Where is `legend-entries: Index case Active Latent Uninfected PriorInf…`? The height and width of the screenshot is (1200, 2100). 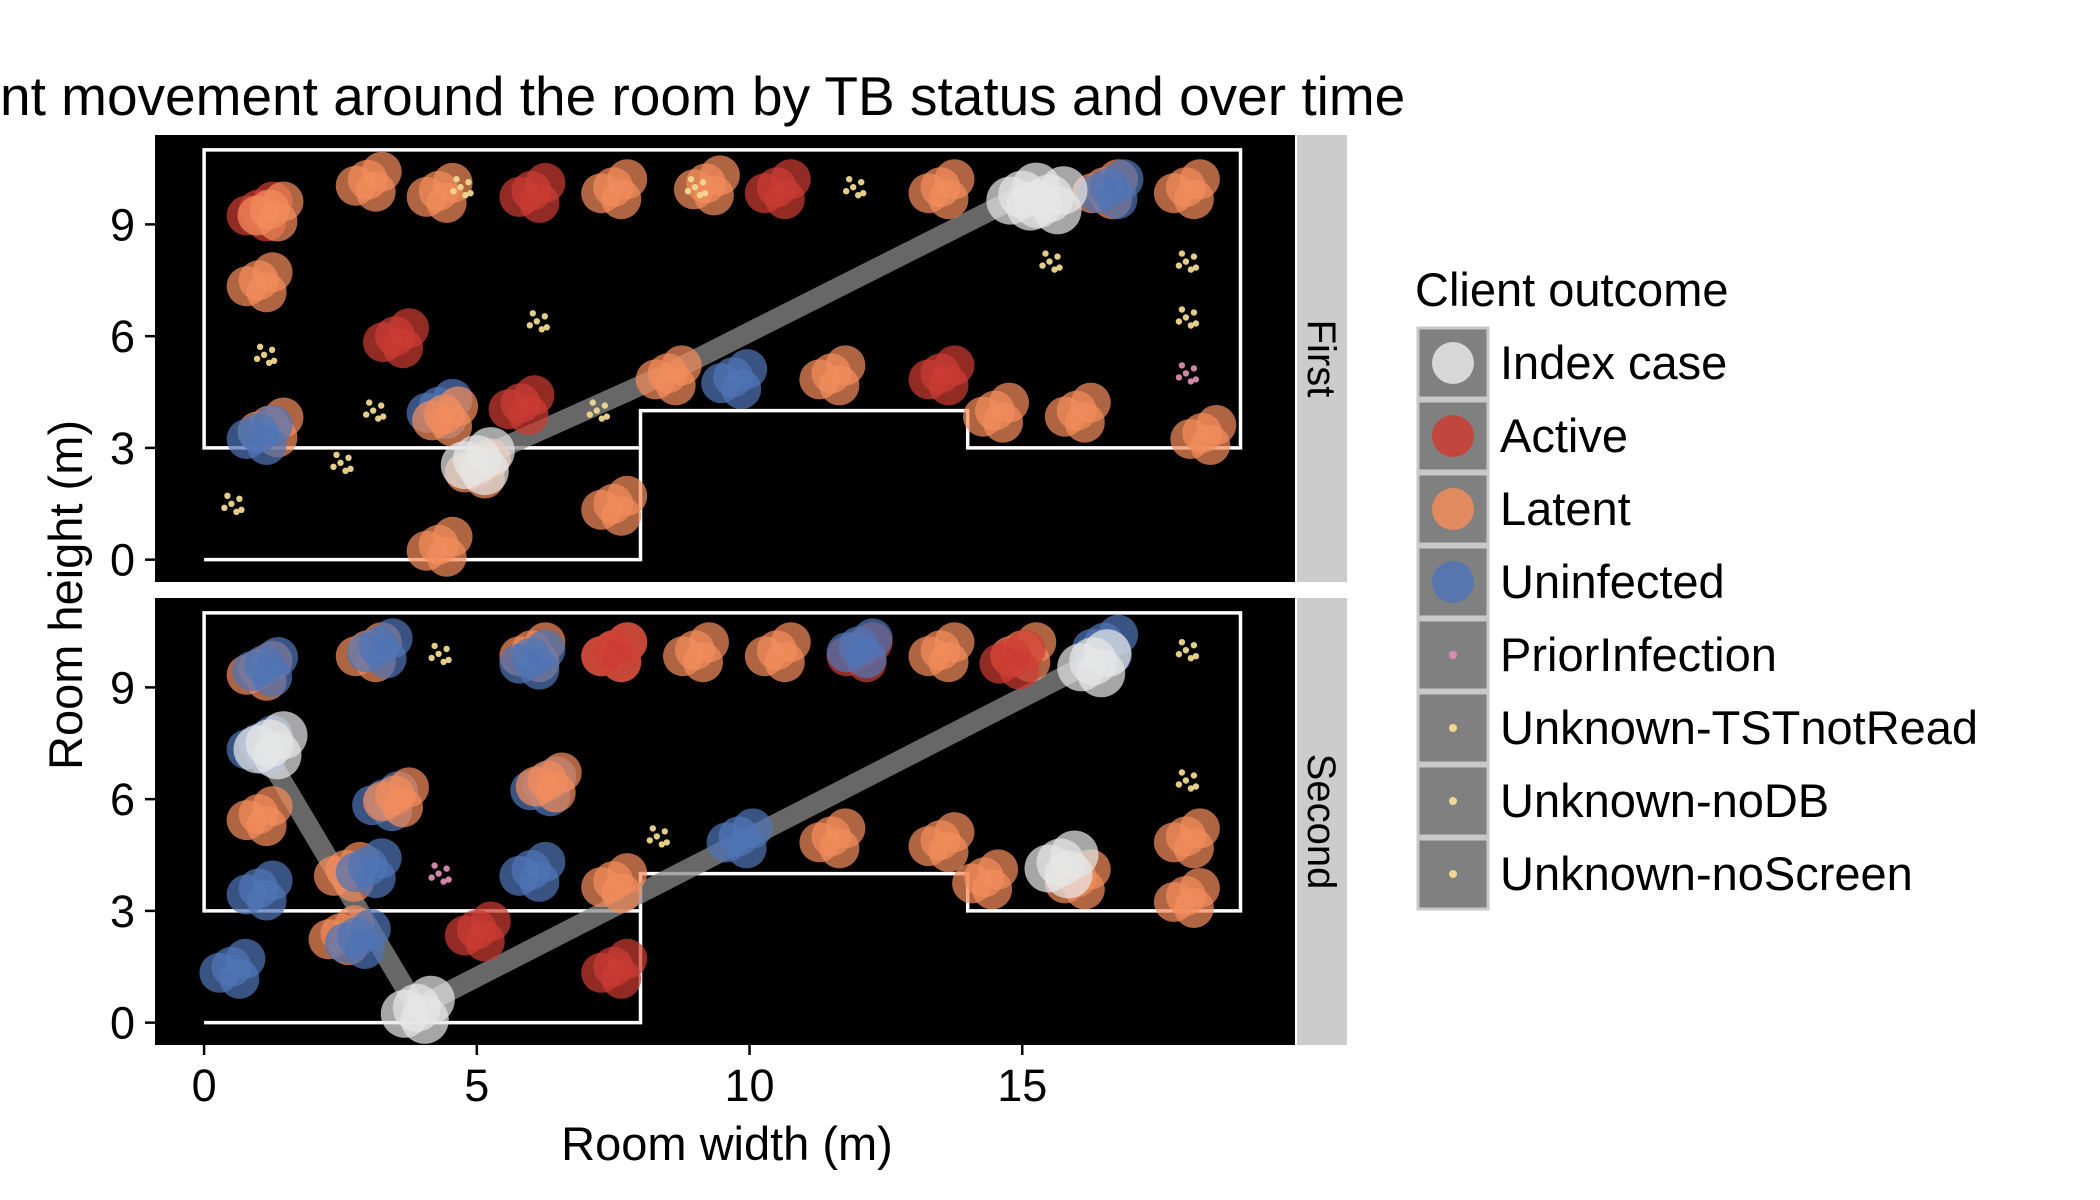
legend-entries: Index case Active Latent Uninfected PriorInf… is located at coordinates (1697, 618).